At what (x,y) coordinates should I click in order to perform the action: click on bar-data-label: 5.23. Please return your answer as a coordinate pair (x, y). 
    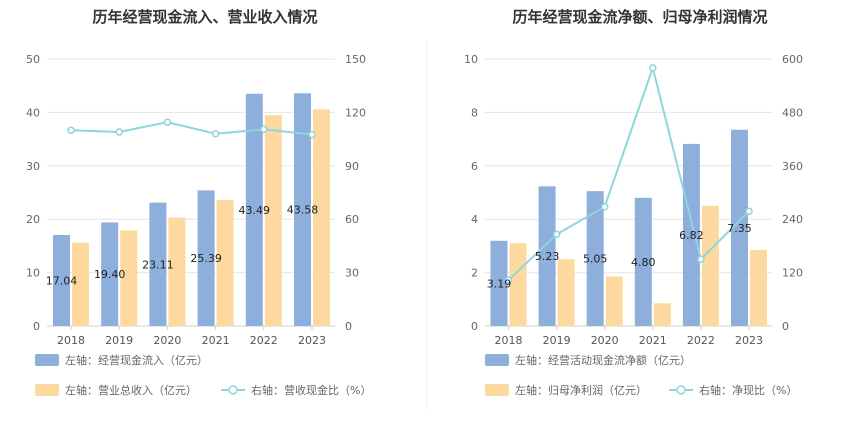
    Looking at the image, I should click on (547, 256).